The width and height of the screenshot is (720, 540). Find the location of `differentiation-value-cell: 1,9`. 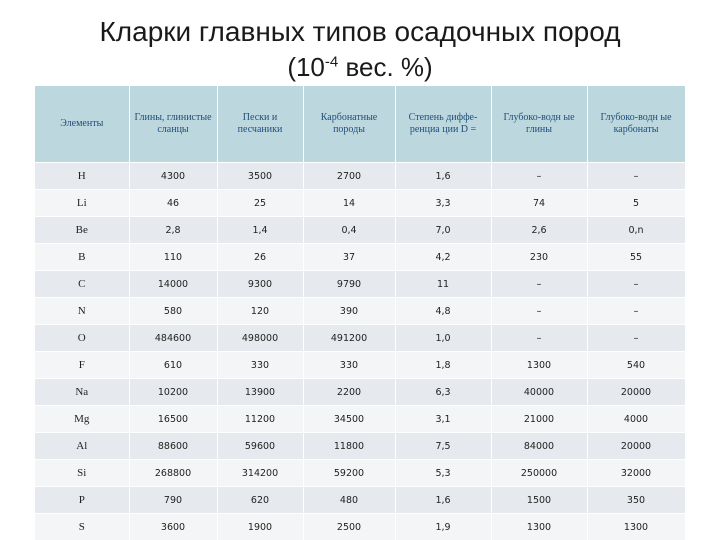

differentiation-value-cell: 1,9 is located at coordinates (443, 526).